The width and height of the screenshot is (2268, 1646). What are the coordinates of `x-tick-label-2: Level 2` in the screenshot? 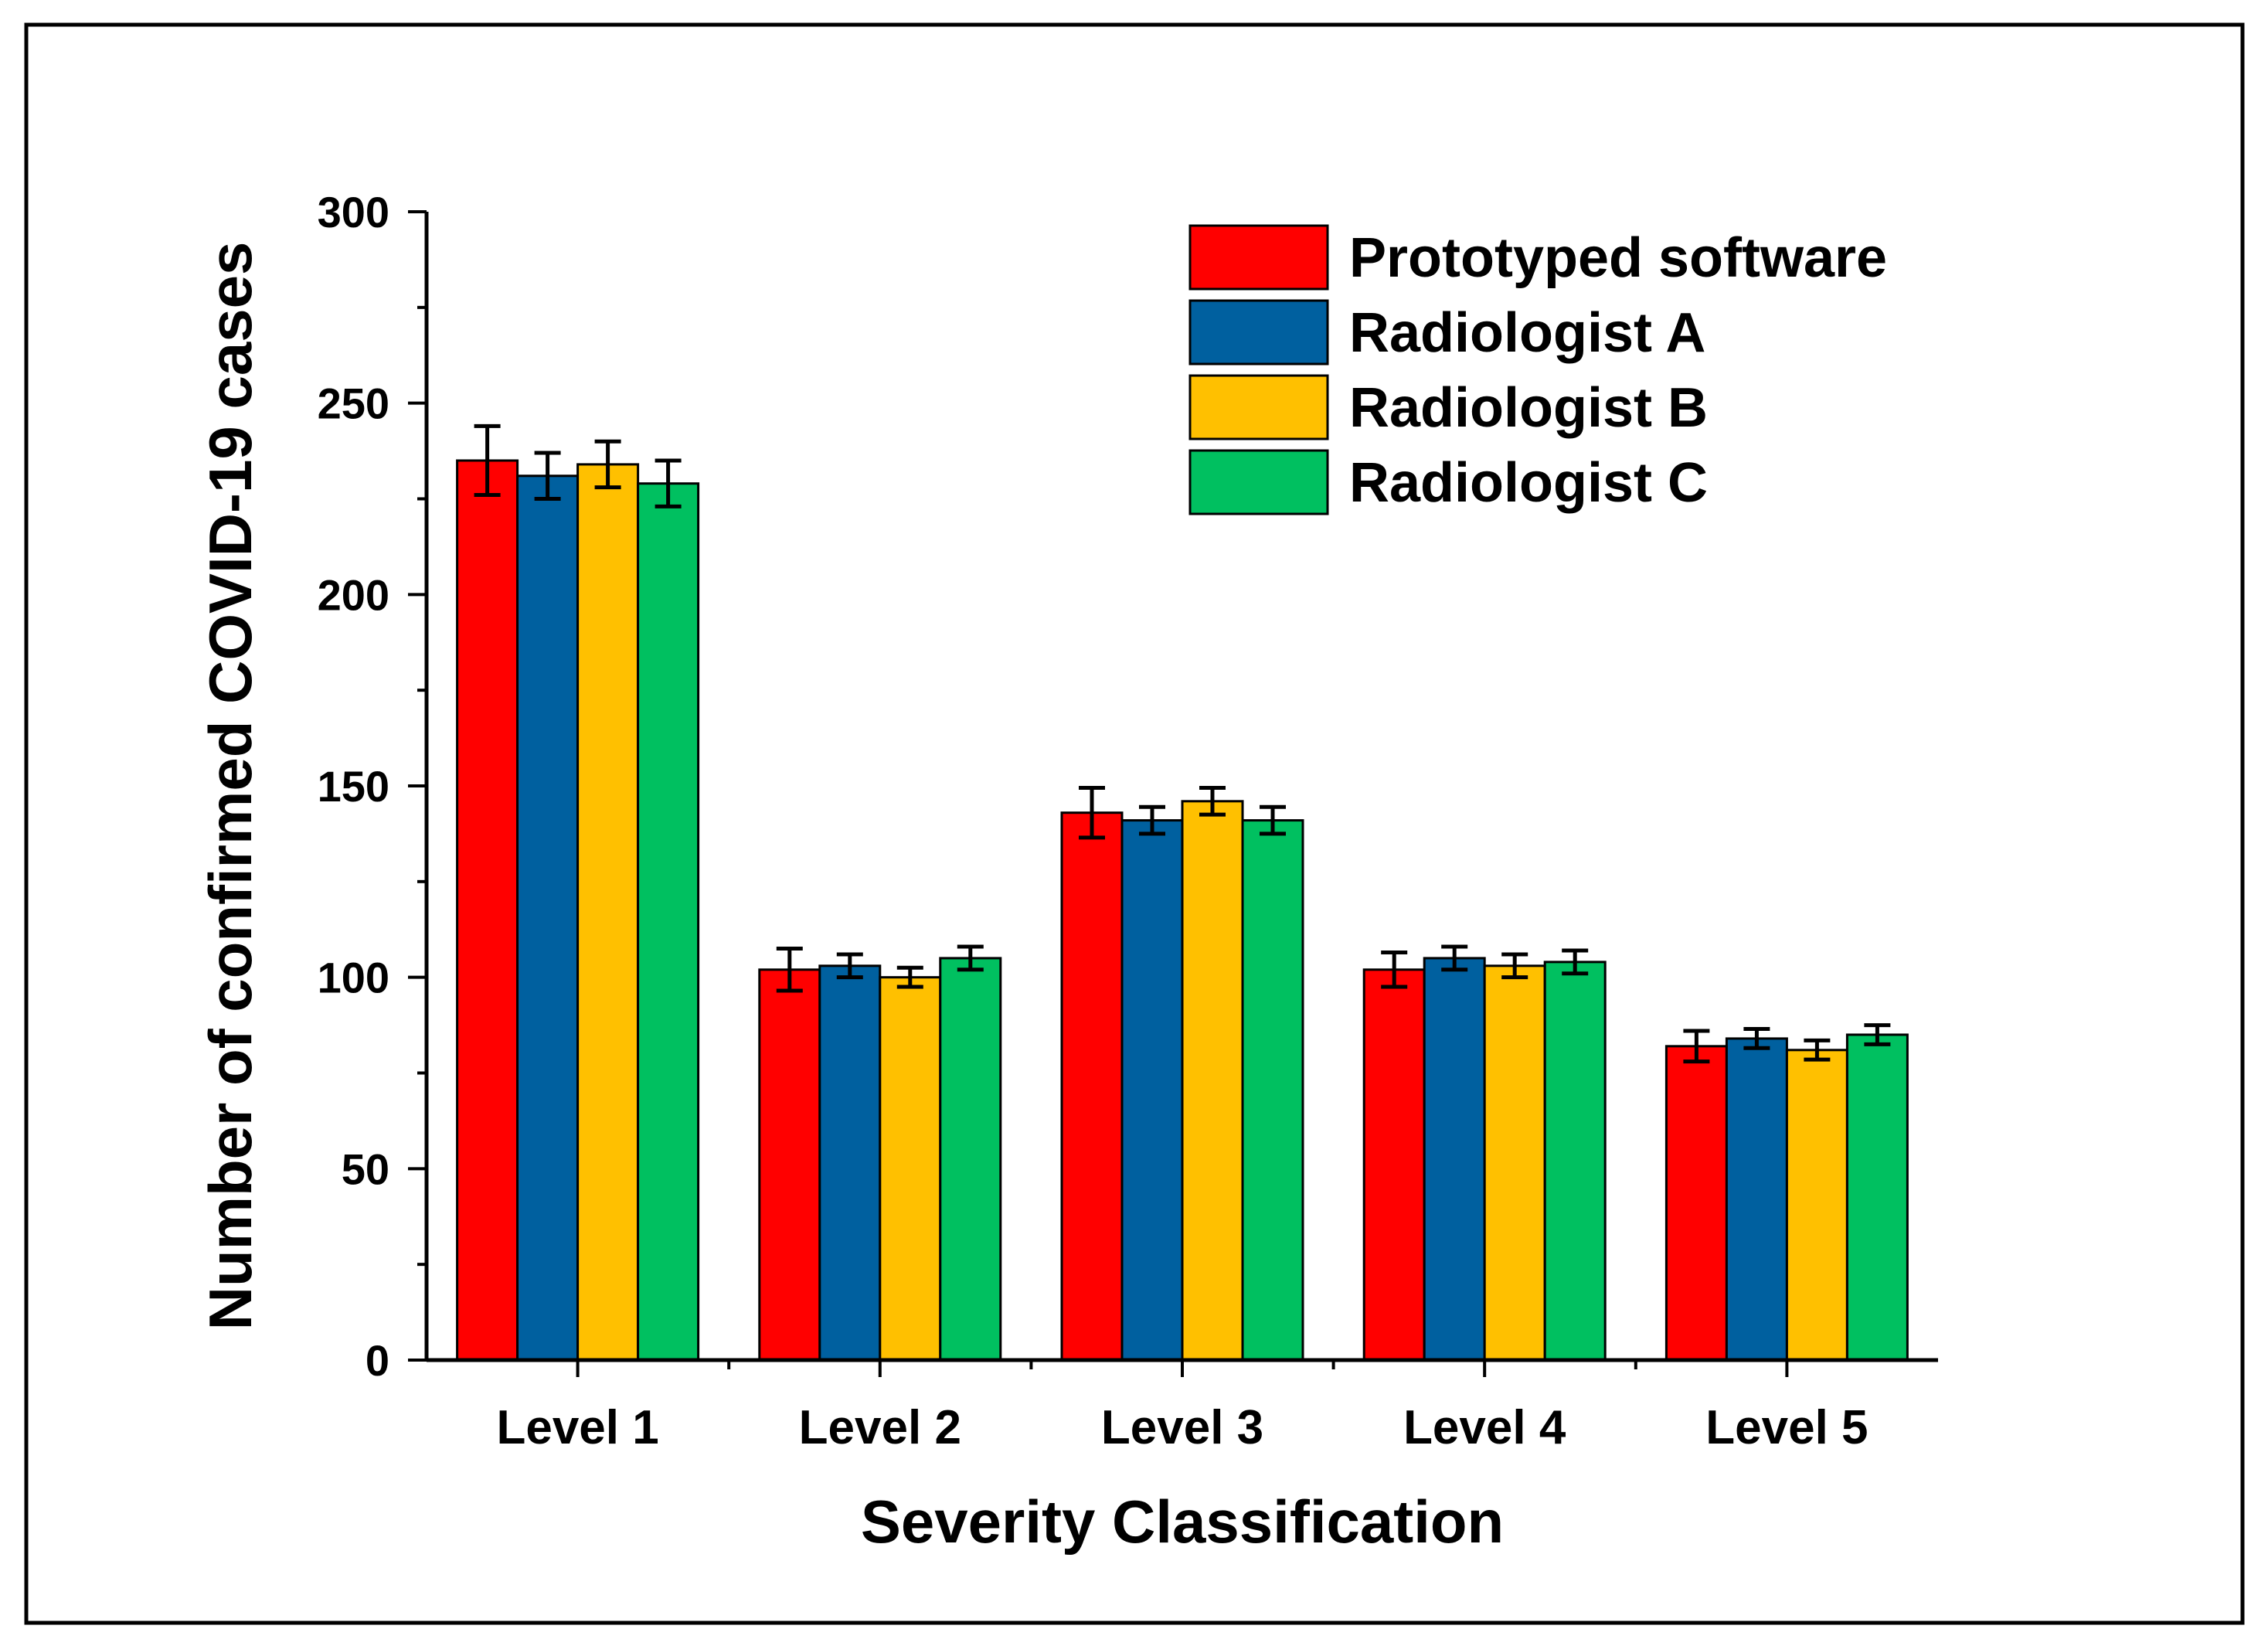 It's located at (880, 1427).